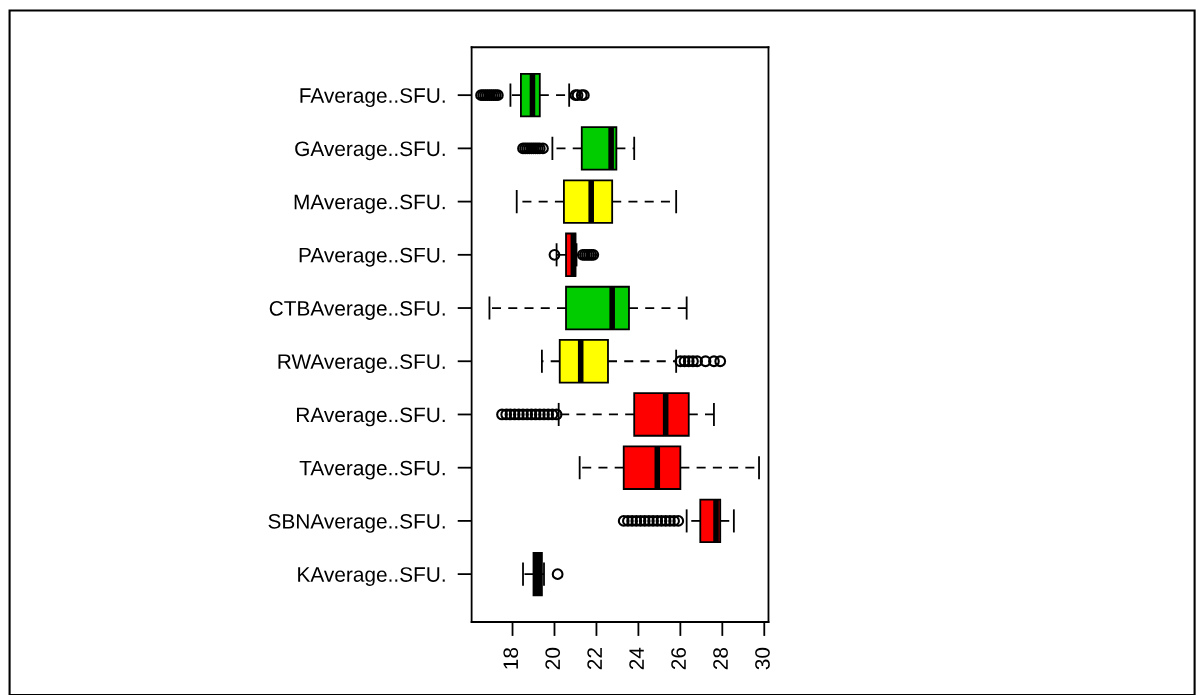 This screenshot has height=695, width=1197. Describe the element at coordinates (370, 151) in the screenshot. I see `y-tick-label: GAverage..SFU.` at that location.